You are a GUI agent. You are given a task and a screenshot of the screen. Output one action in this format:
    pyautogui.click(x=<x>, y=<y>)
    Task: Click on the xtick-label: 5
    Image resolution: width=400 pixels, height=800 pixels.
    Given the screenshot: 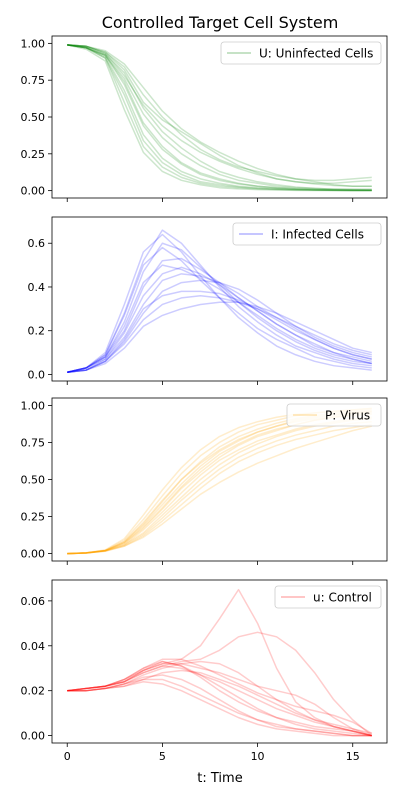 What is the action you would take?
    pyautogui.click(x=162, y=756)
    